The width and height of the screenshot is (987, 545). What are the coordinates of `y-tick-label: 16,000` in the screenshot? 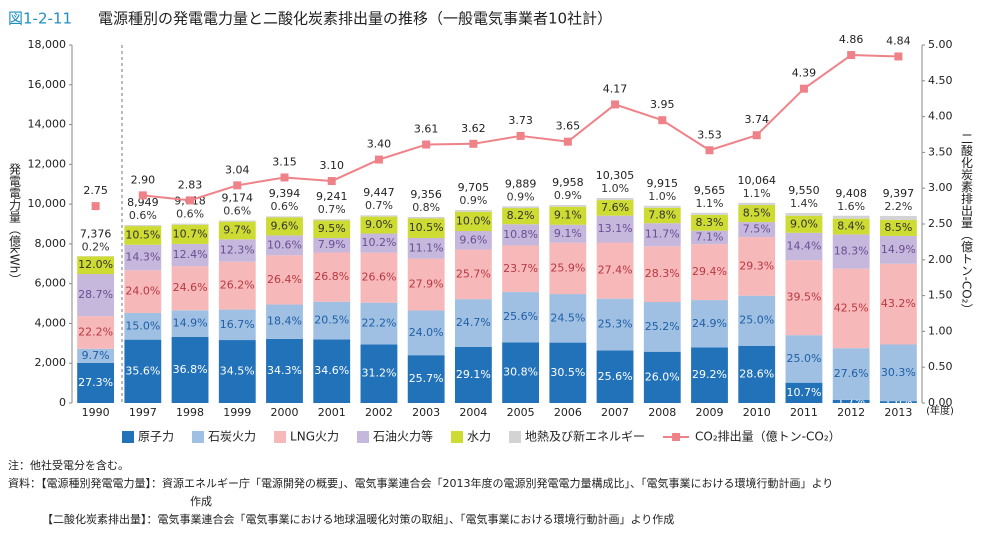 It's located at (47, 84).